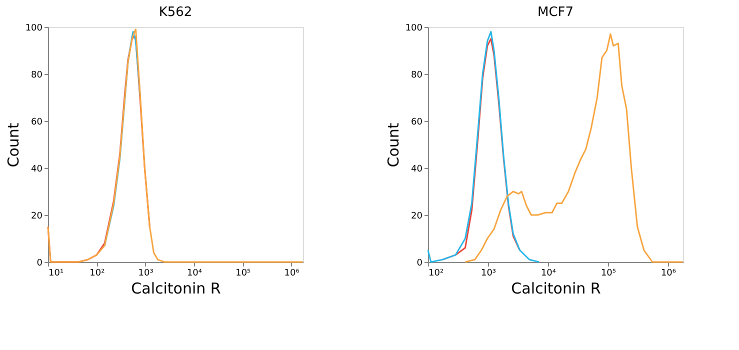  What do you see at coordinates (175, 12) in the screenshot?
I see `chart-title: K562` at bounding box center [175, 12].